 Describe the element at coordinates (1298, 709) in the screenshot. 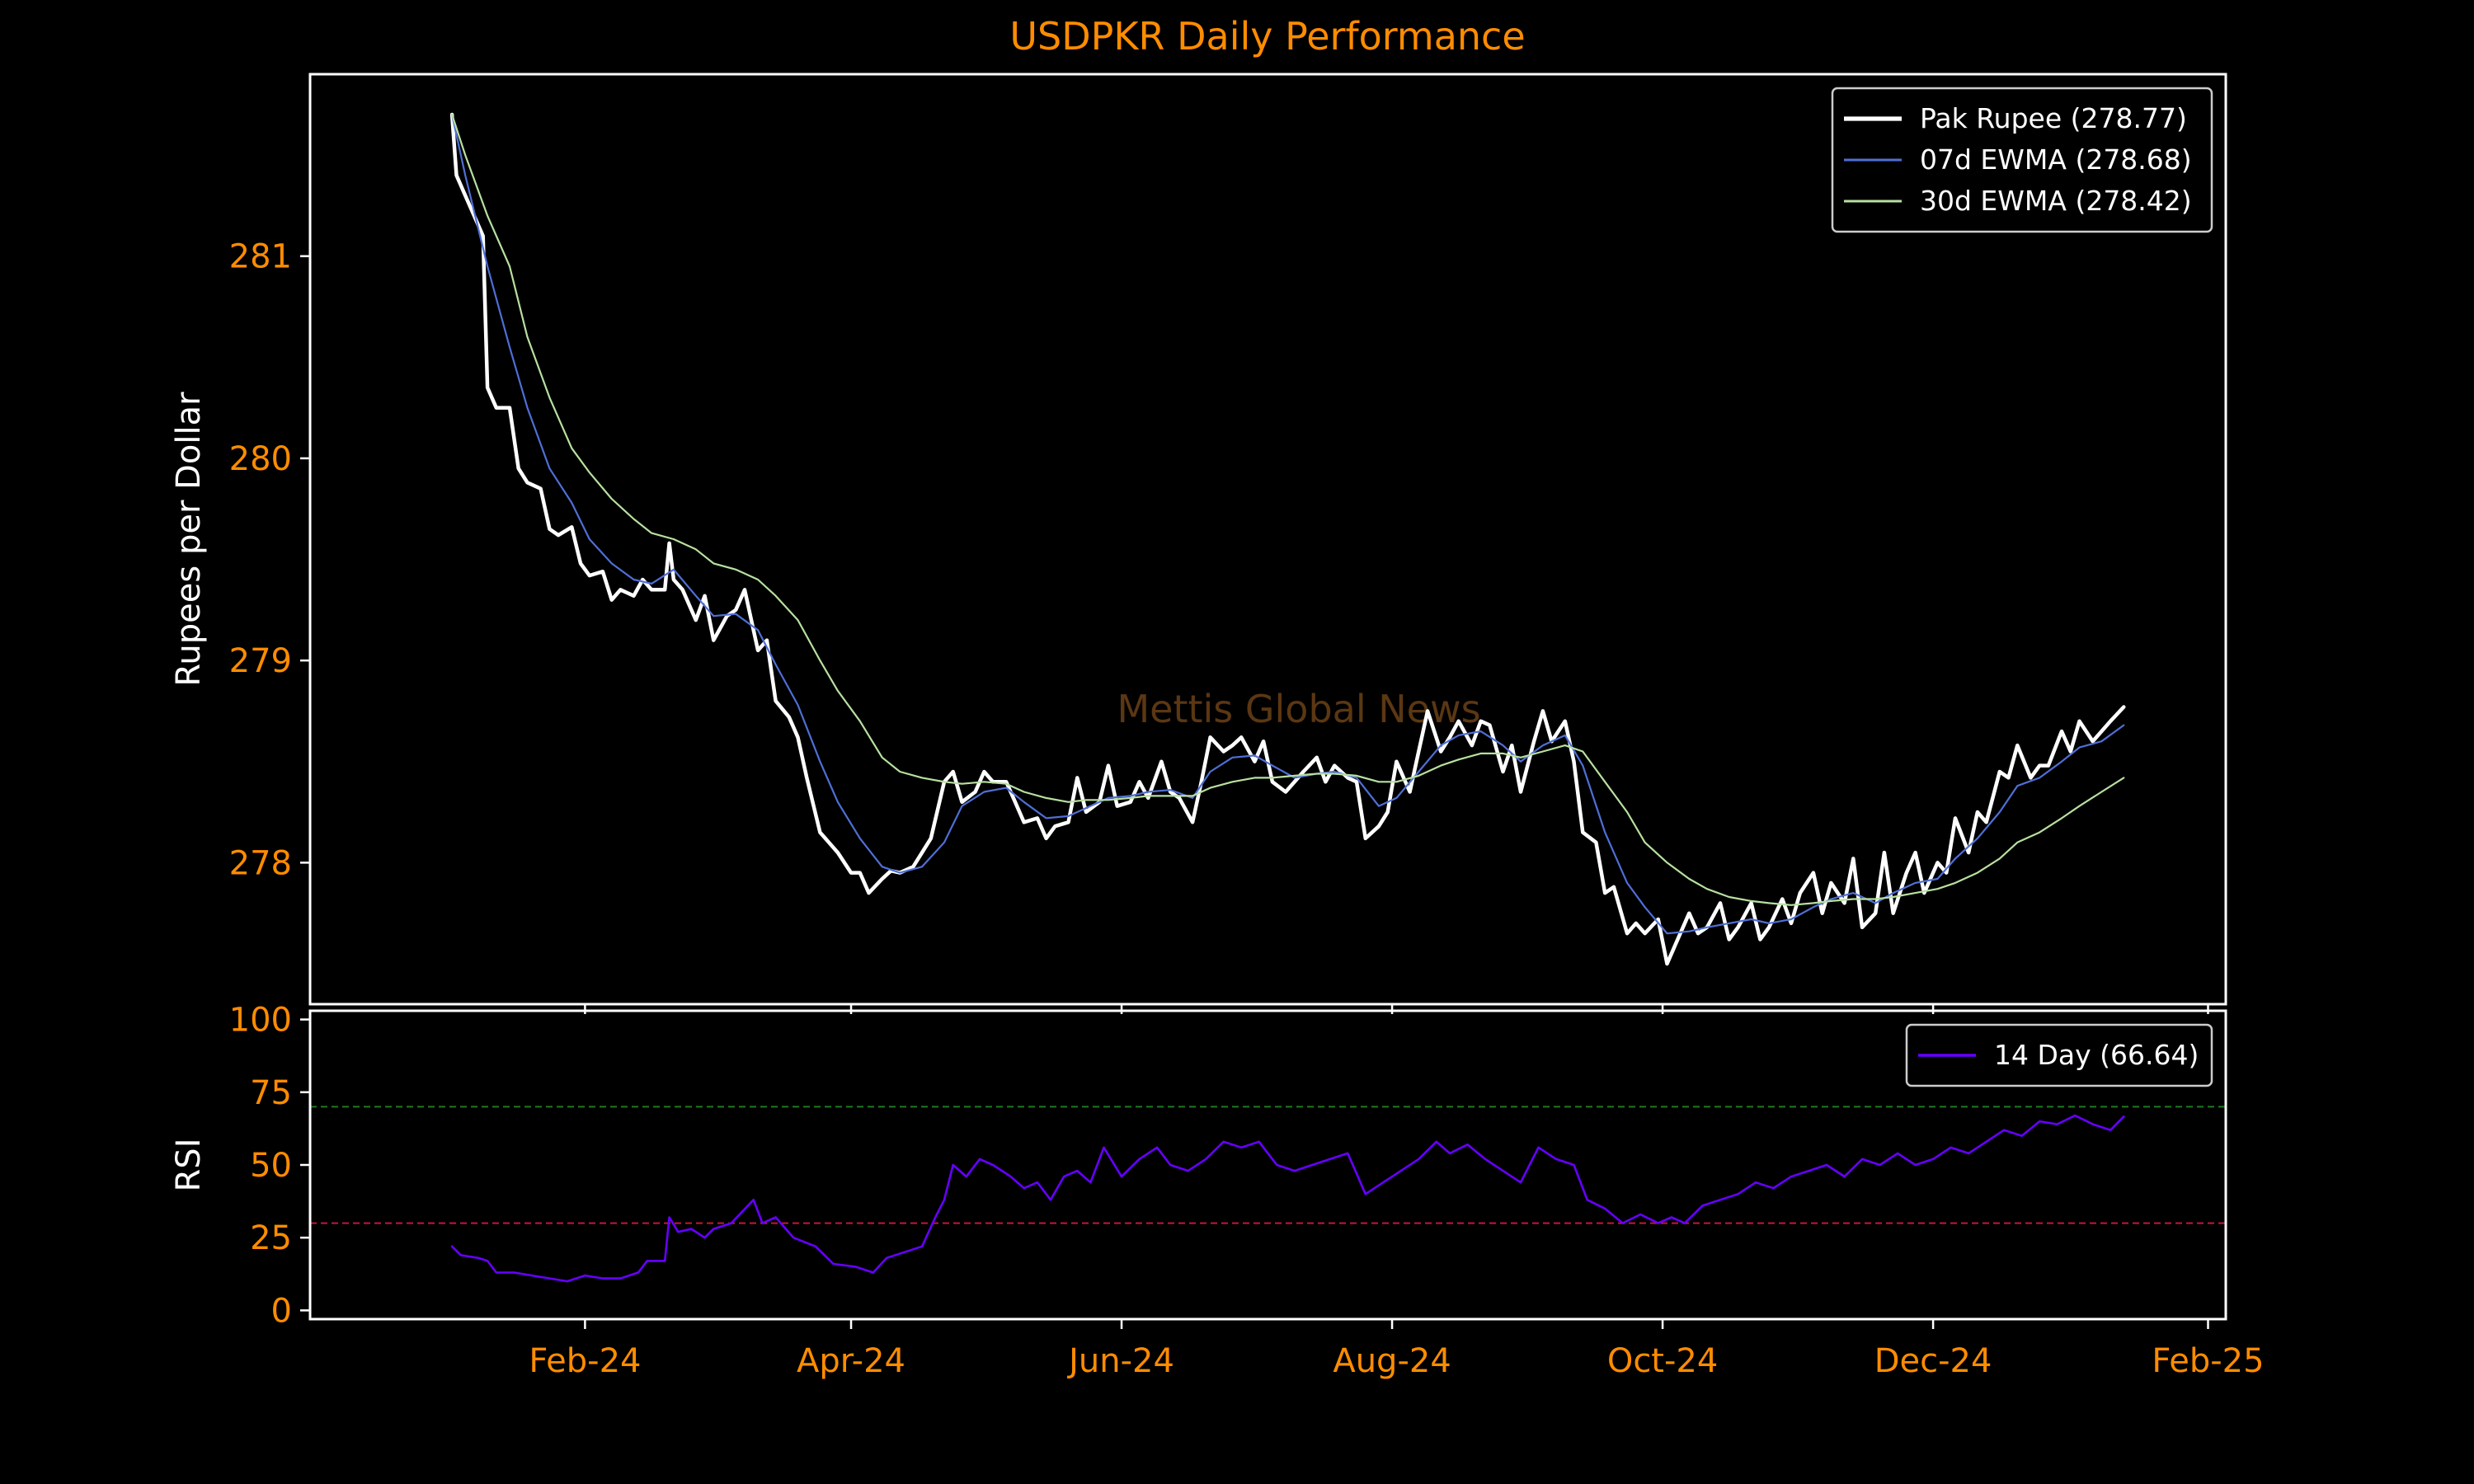

I see `watermark: Mettis Global News` at that location.